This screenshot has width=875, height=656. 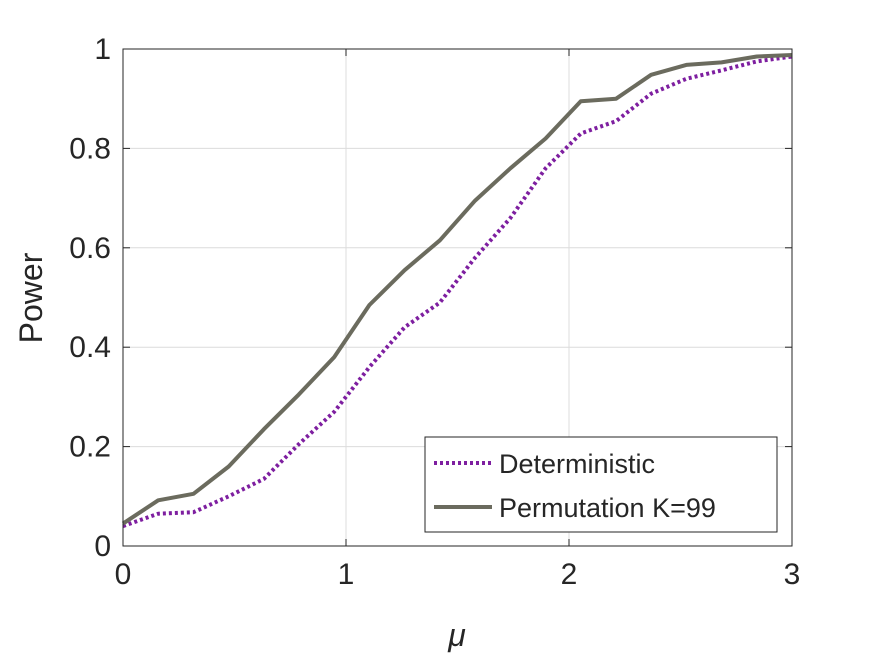 I want to click on legend-box, so click(x=601, y=484).